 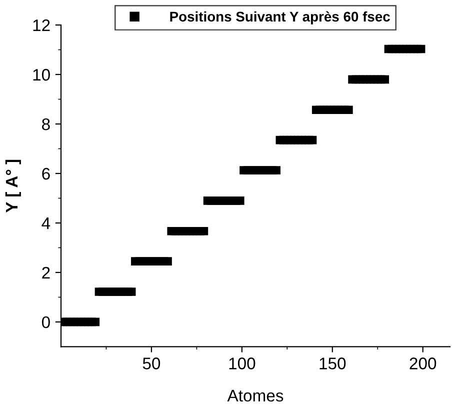 I want to click on x-axis-title: Atomes, so click(x=255, y=396).